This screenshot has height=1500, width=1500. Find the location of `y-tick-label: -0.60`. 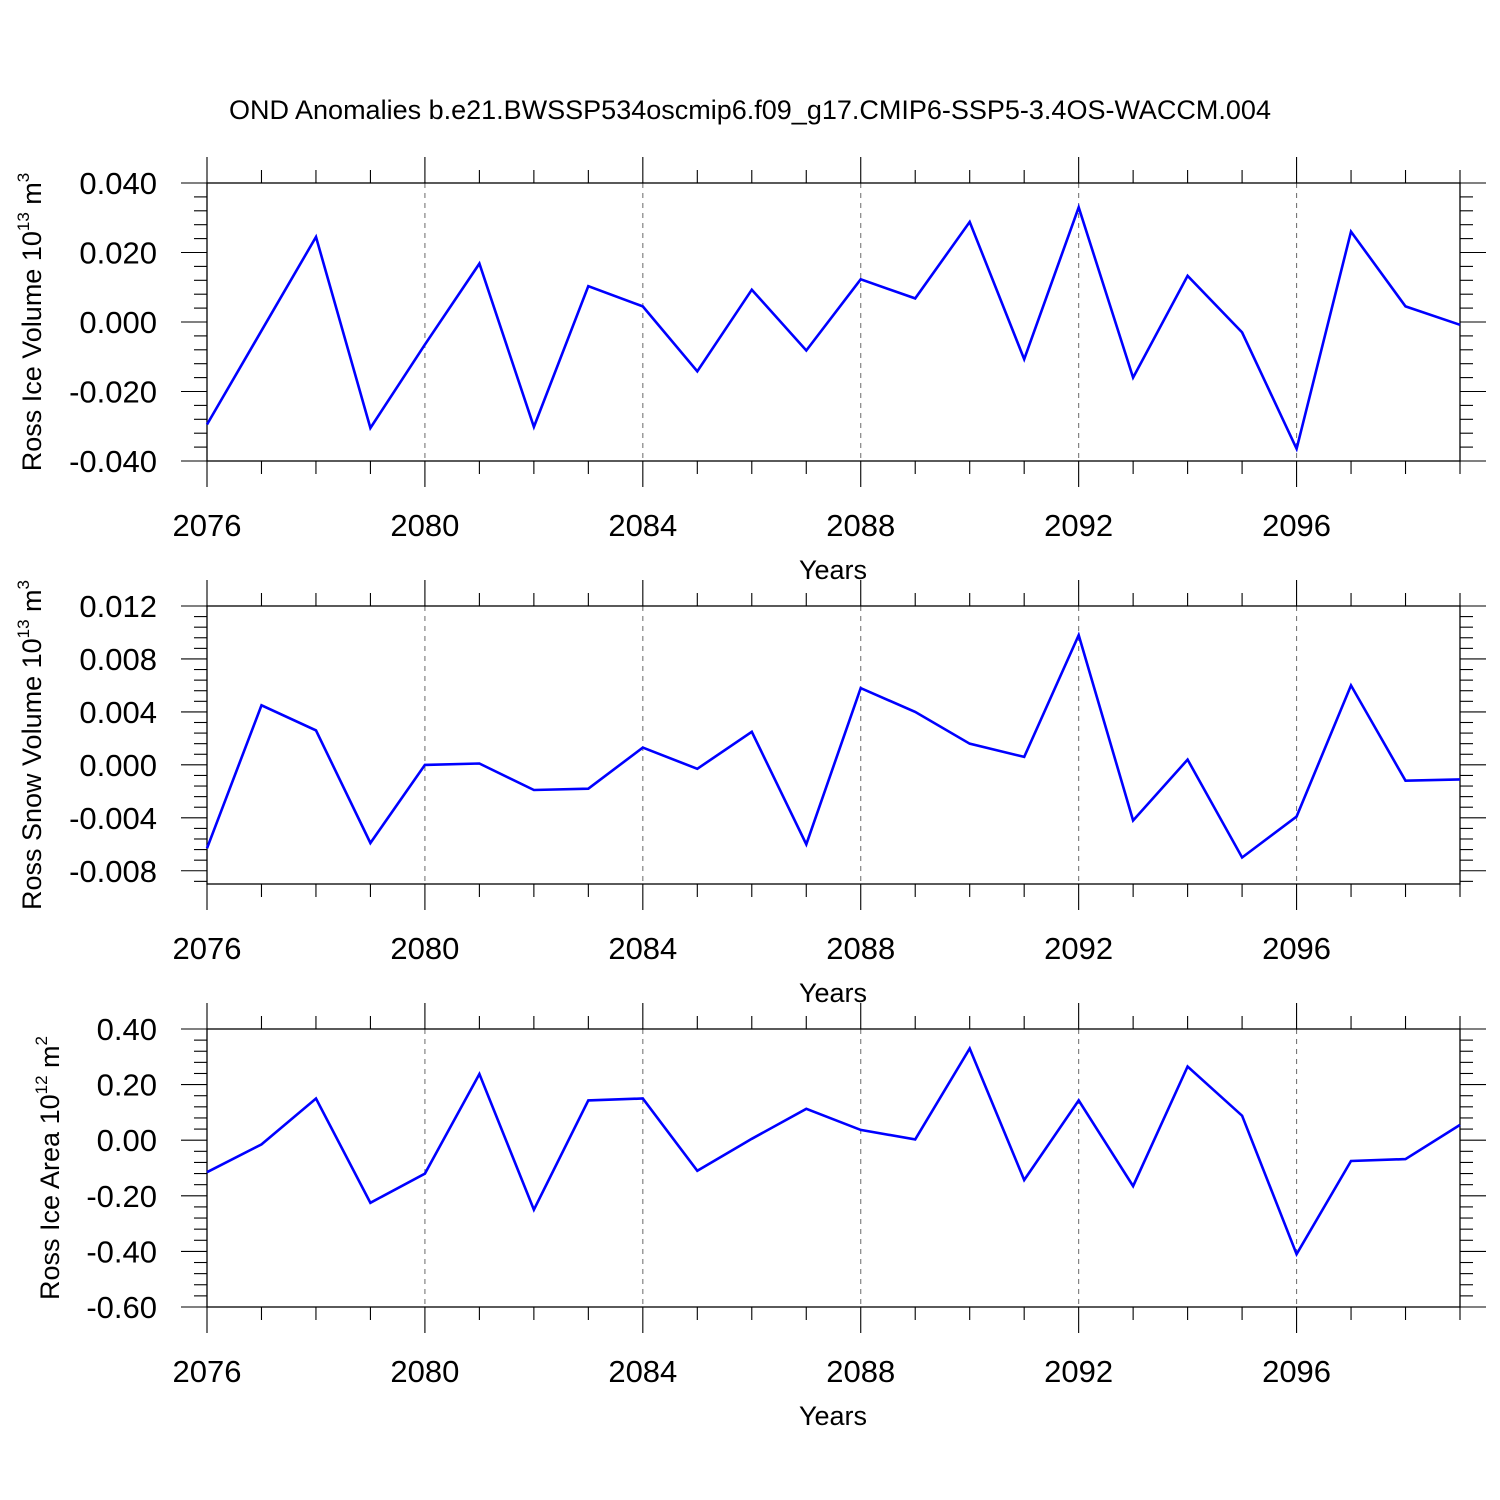

y-tick-label: -0.60 is located at coordinates (121, 1307).